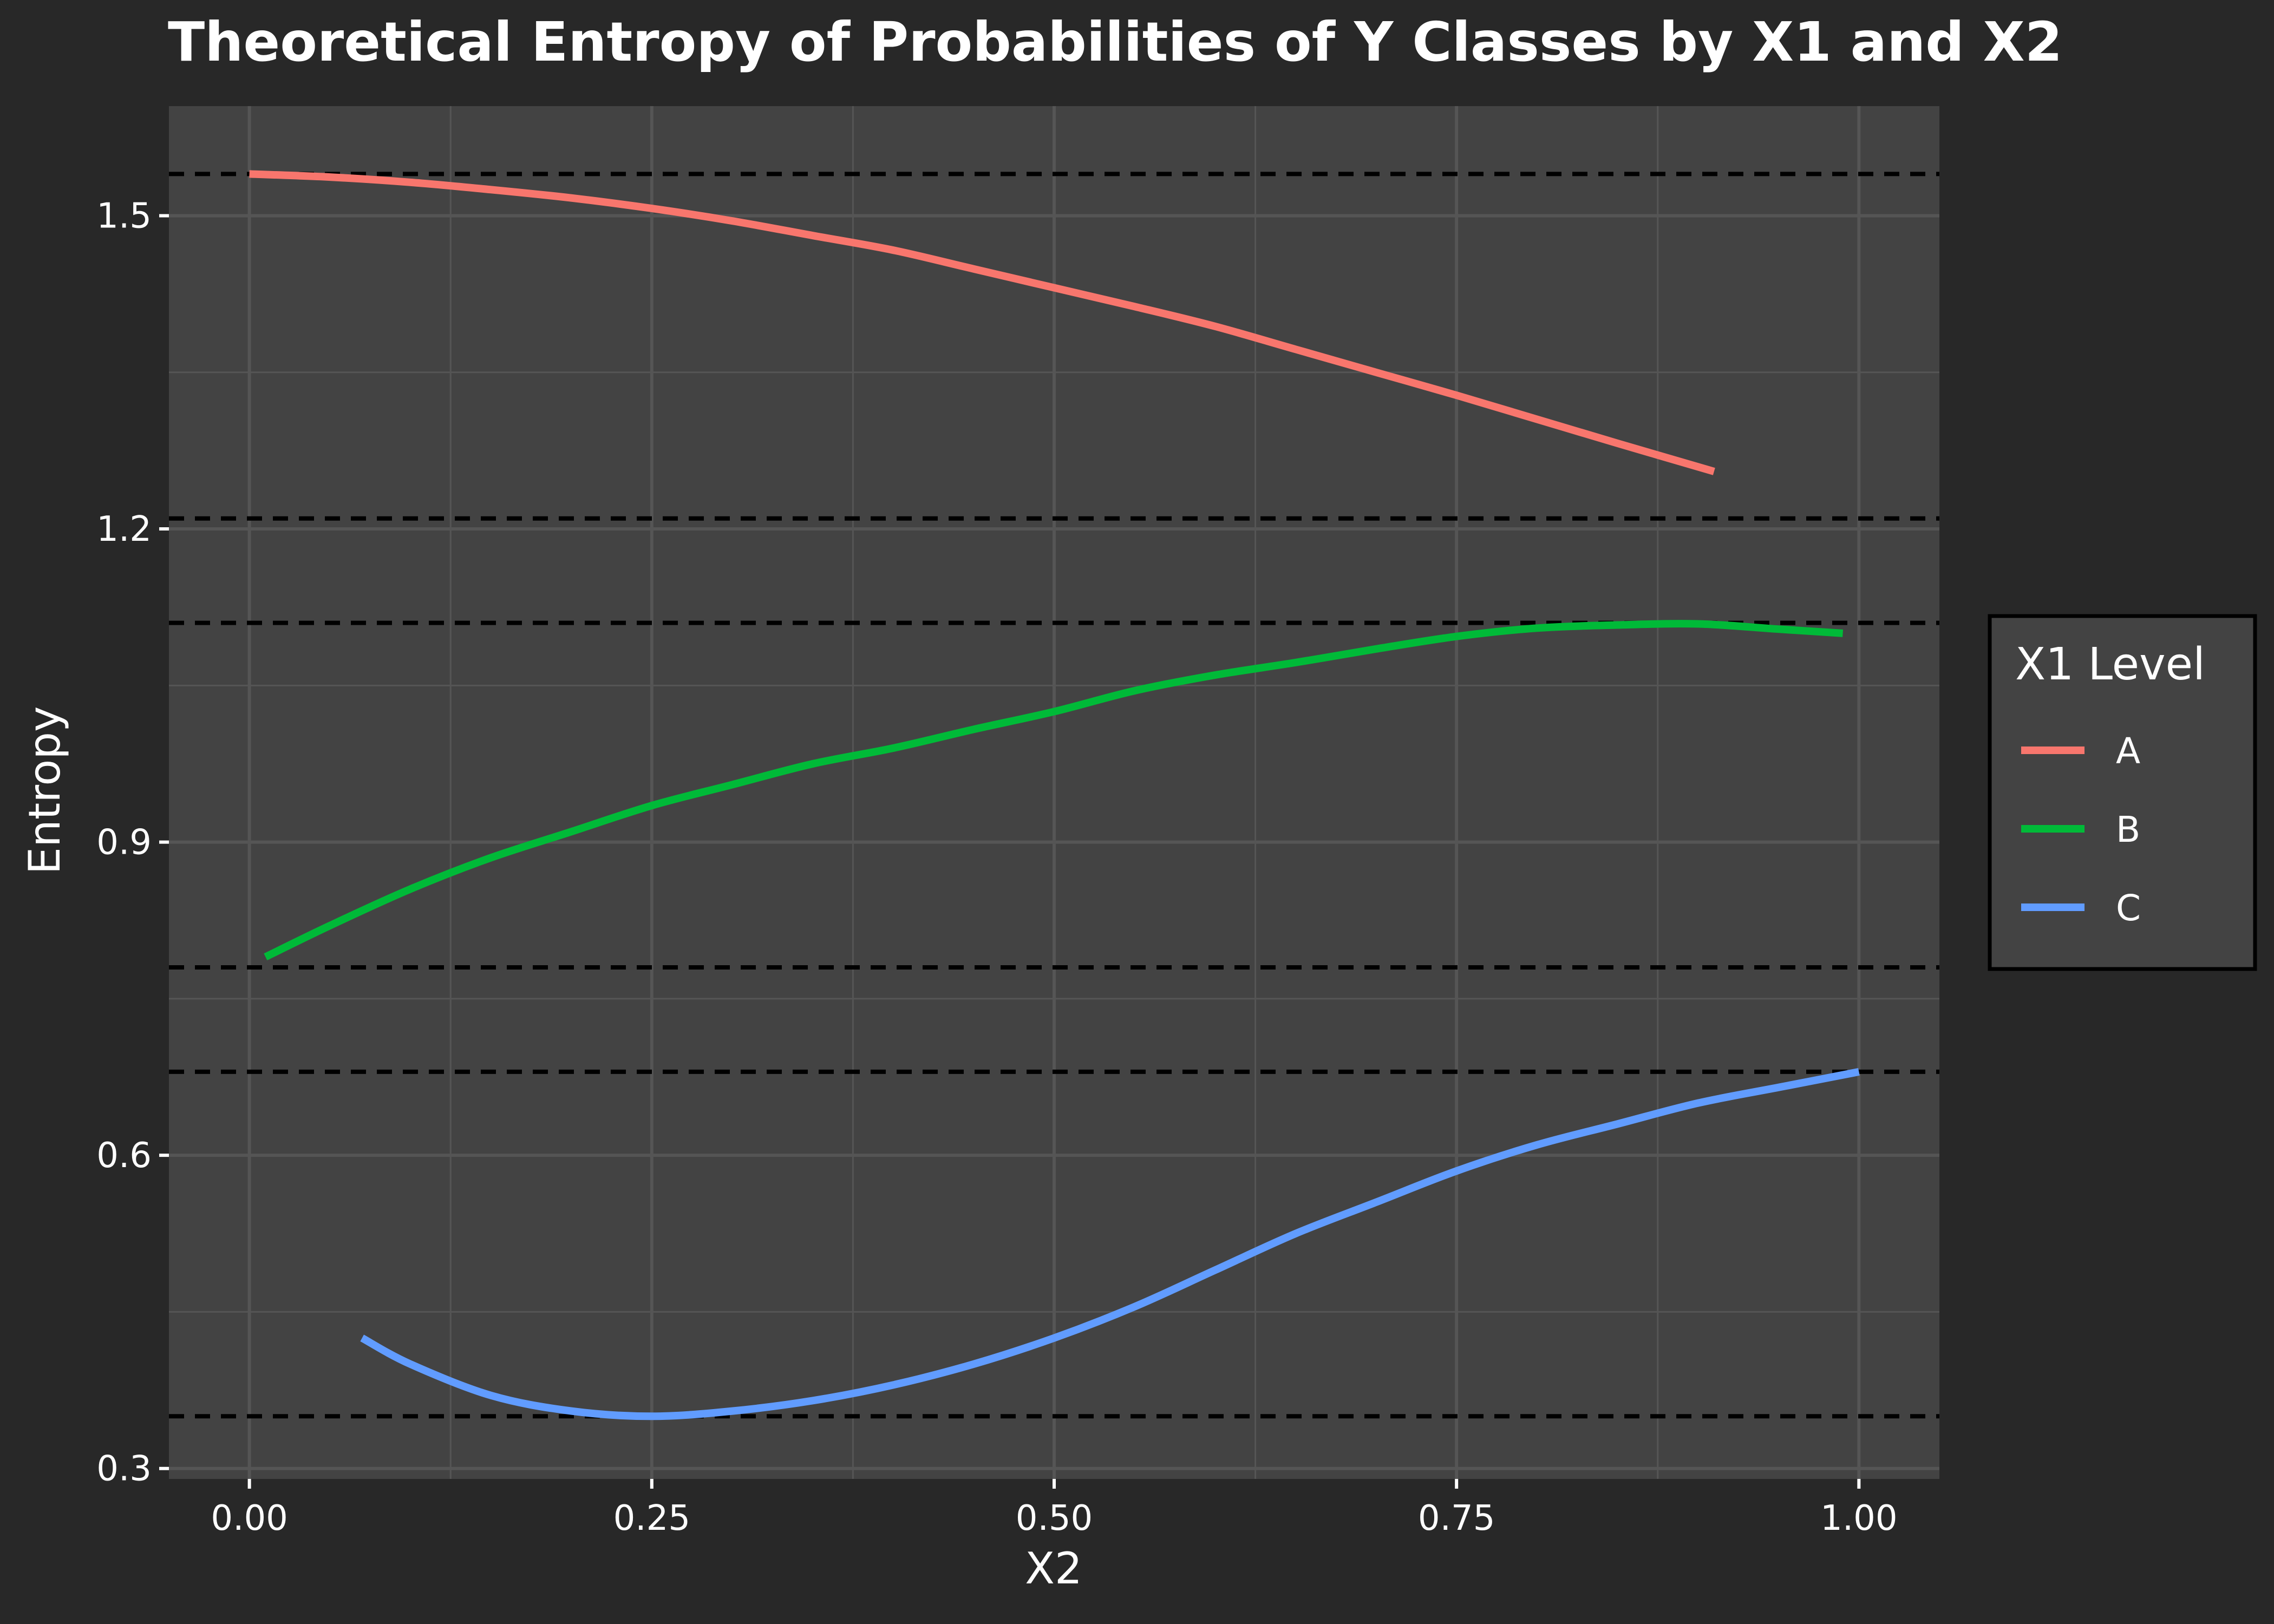 This screenshot has width=2274, height=1624. What do you see at coordinates (982, 322) in the screenshot?
I see `series-line-a` at bounding box center [982, 322].